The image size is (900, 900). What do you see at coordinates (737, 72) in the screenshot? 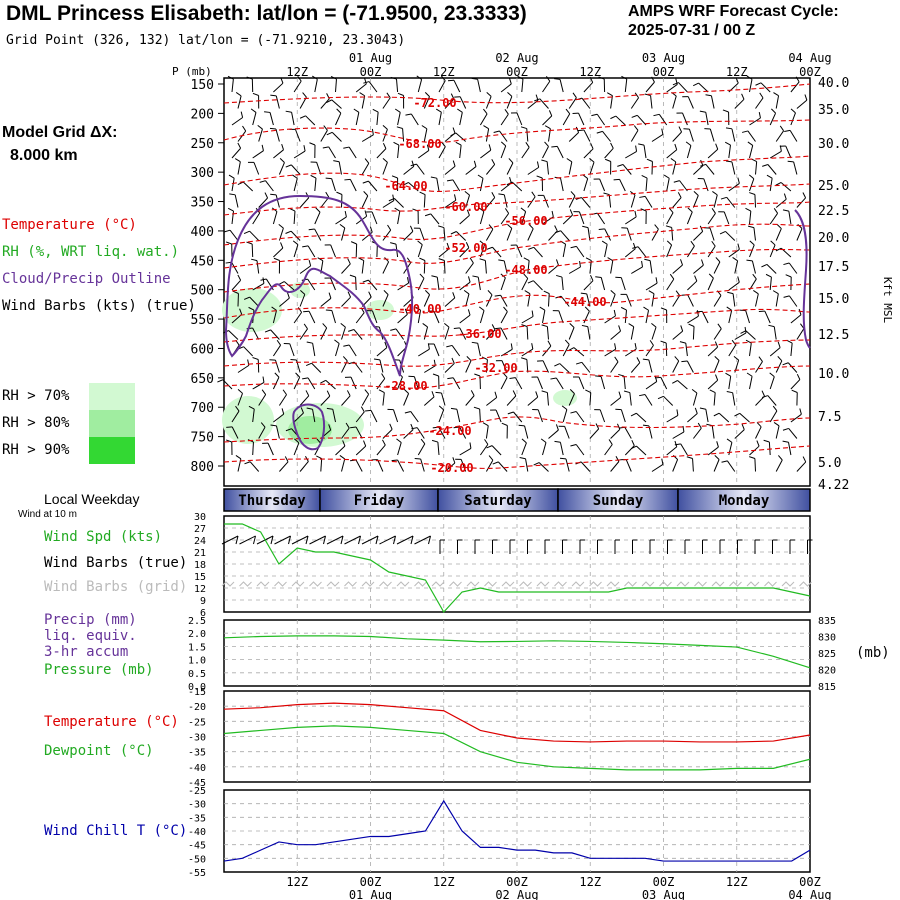
I see `top-time-tick-label: 12Z` at bounding box center [737, 72].